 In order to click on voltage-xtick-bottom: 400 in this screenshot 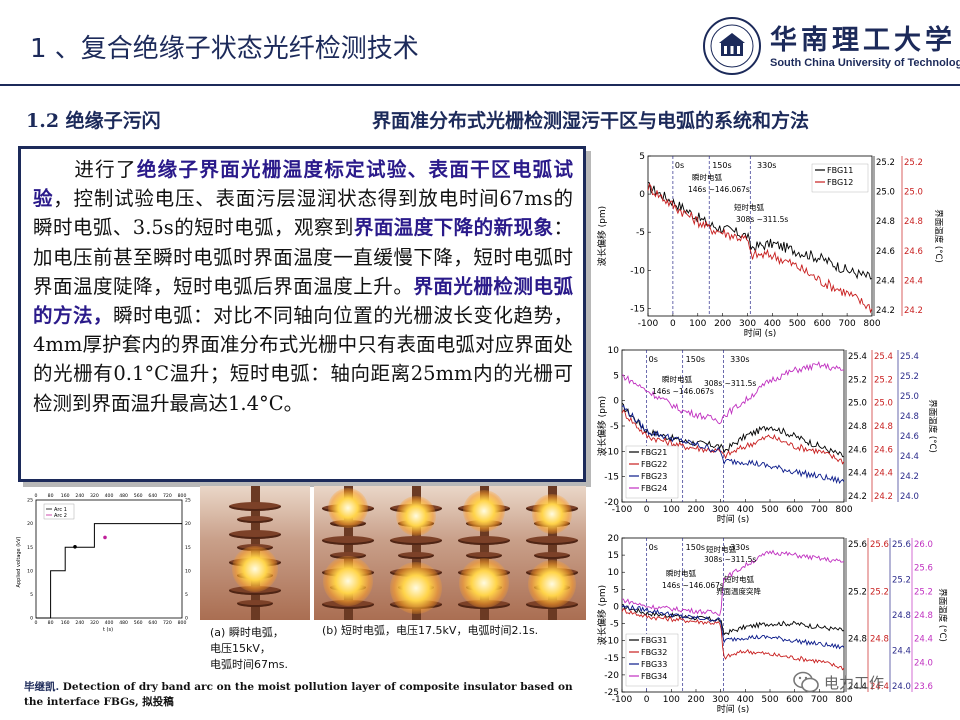, I will do `click(109, 623)`.